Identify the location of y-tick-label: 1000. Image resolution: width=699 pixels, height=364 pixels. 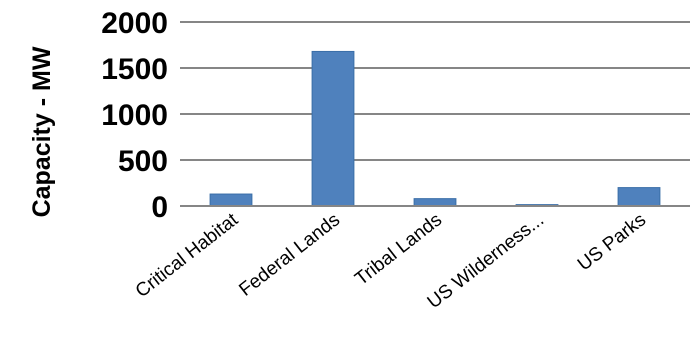
(134, 115).